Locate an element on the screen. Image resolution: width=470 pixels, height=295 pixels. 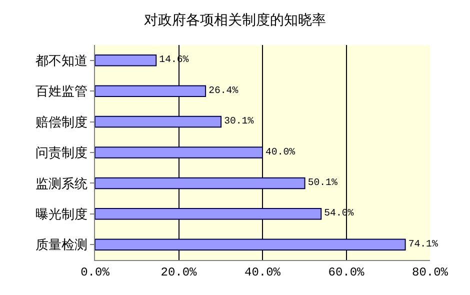
data-label: 74.1% is located at coordinates (423, 244).